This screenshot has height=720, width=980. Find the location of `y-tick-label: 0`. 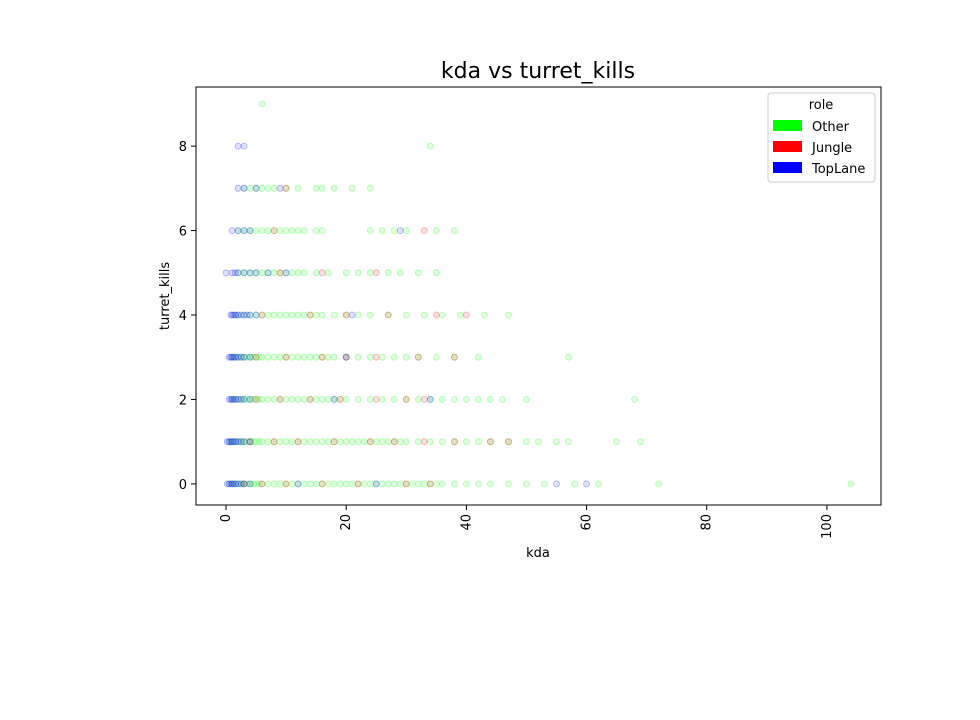

y-tick-label: 0 is located at coordinates (183, 485).